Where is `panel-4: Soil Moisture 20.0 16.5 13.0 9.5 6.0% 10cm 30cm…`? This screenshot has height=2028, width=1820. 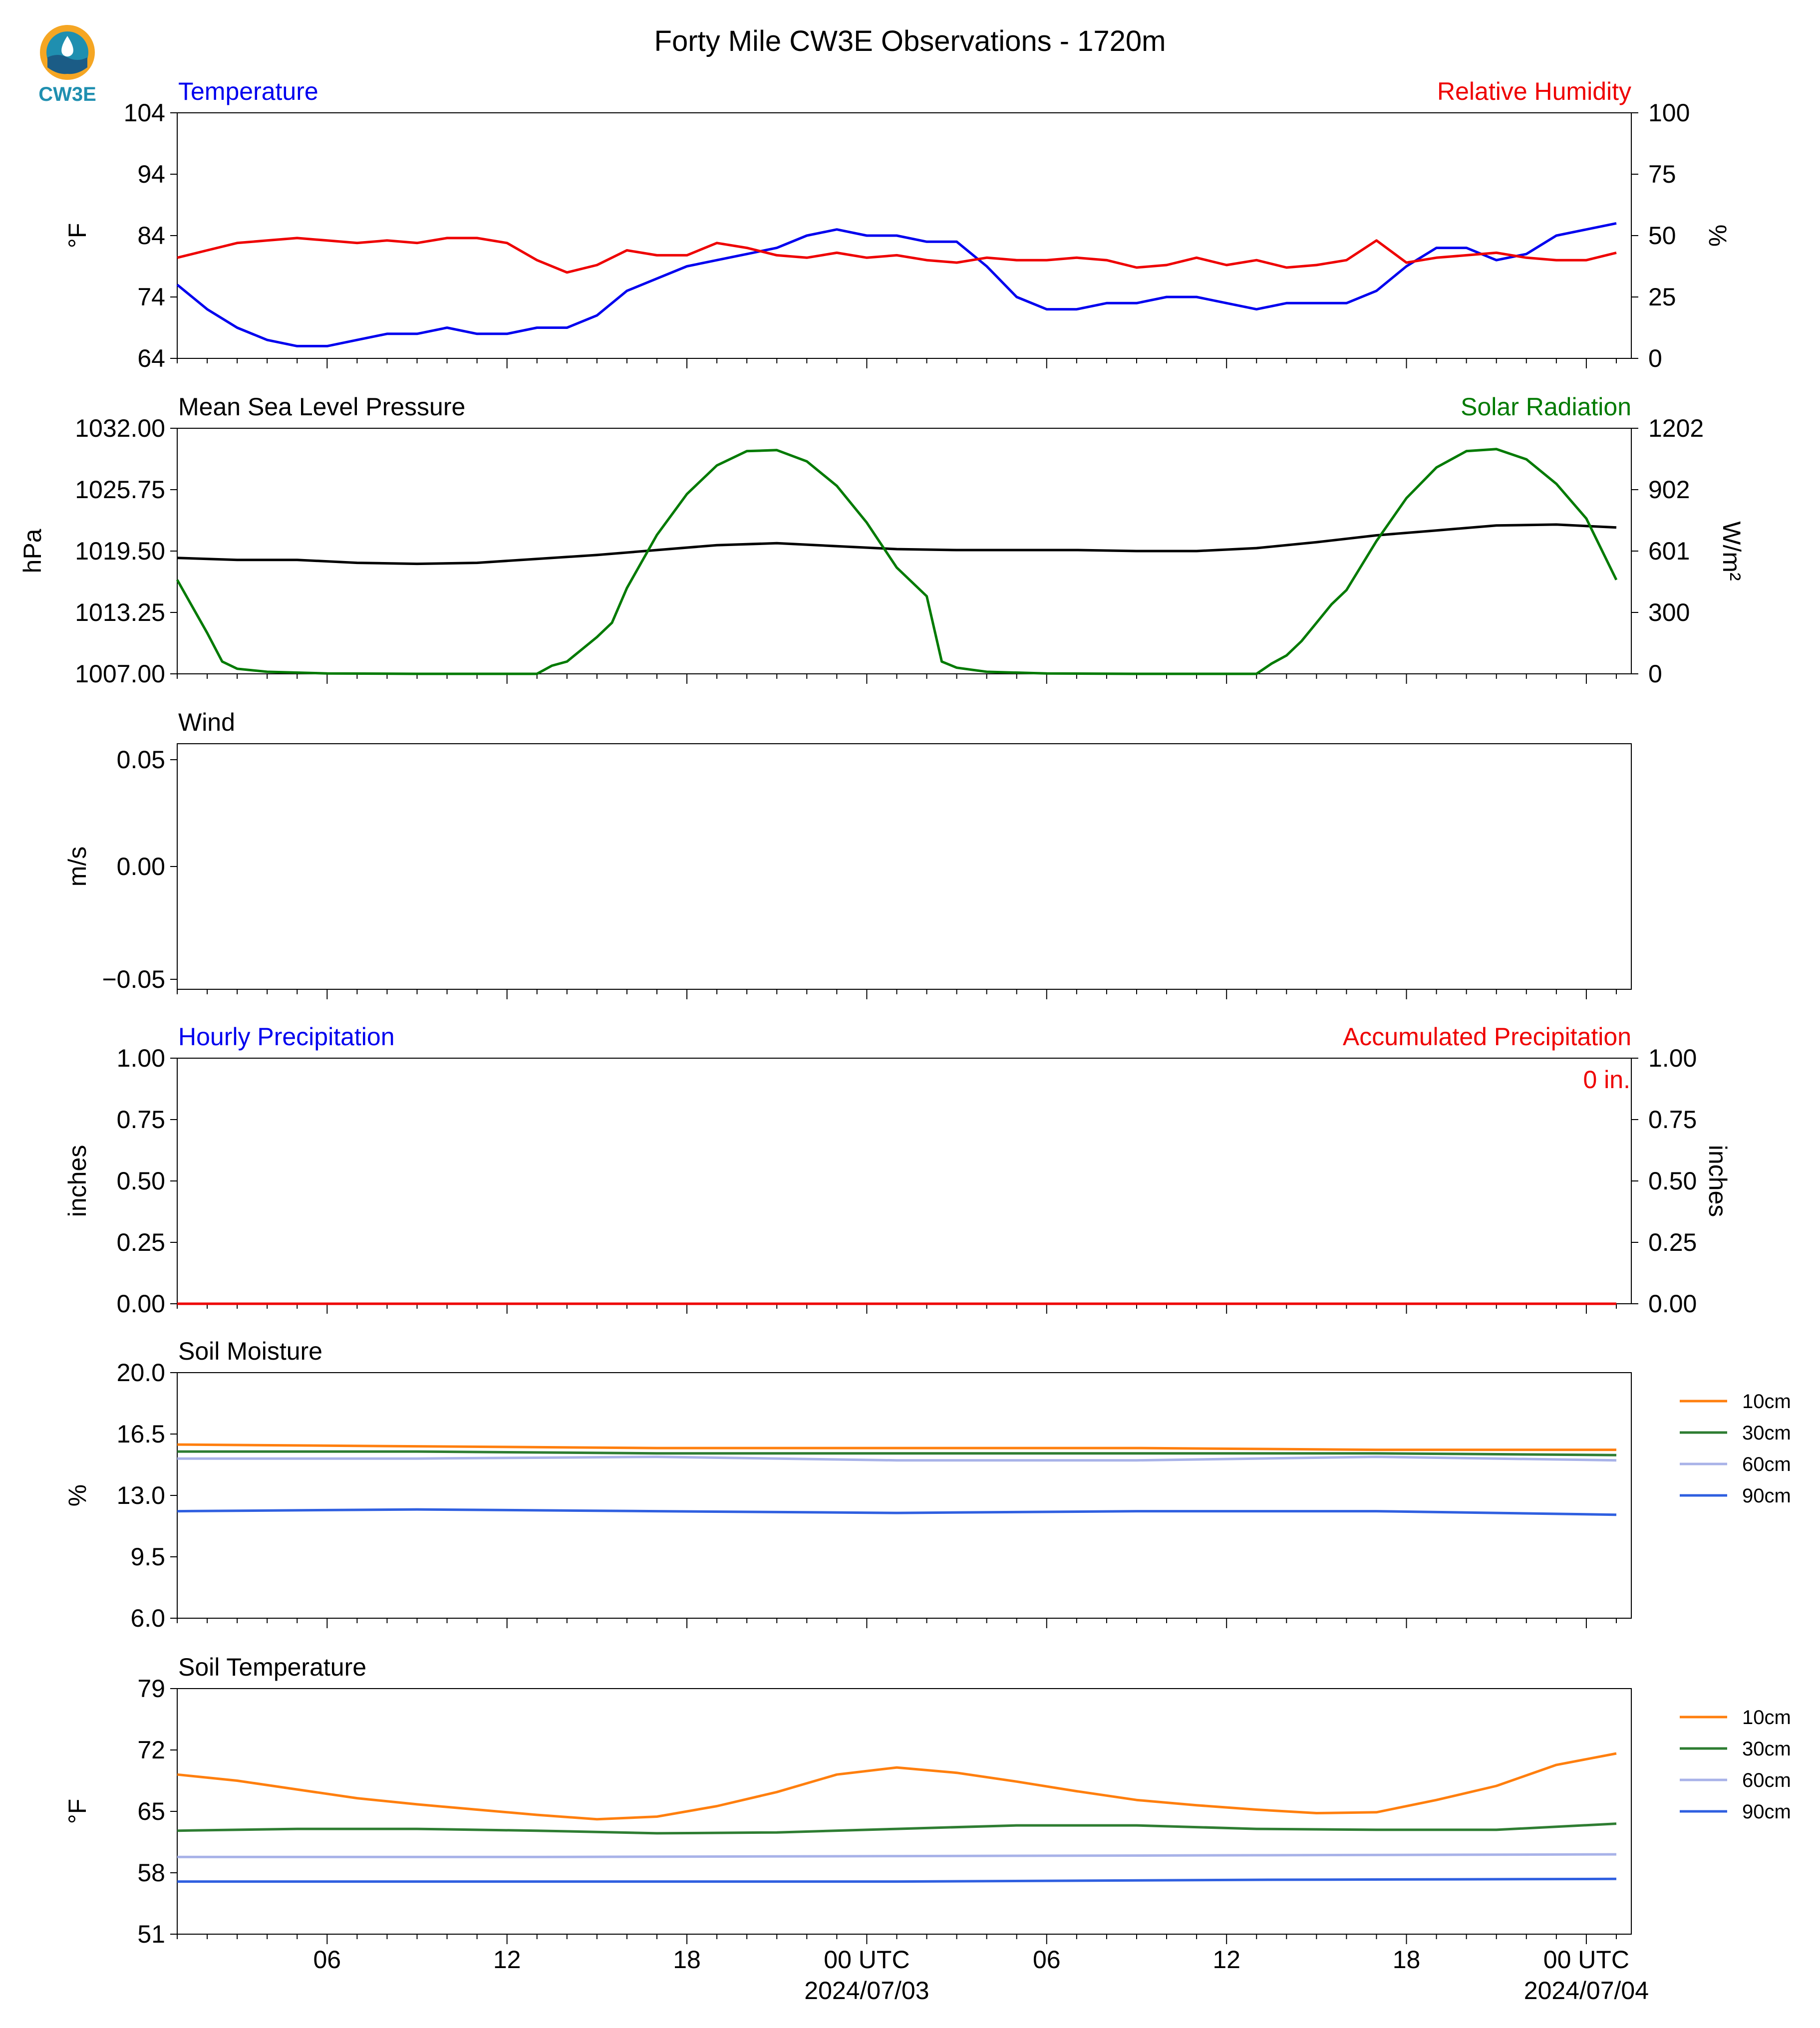
panel-4: Soil Moisture 20.0 16.5 13.0 9.5 6.0% 10cm 30cm… is located at coordinates (927, 1484).